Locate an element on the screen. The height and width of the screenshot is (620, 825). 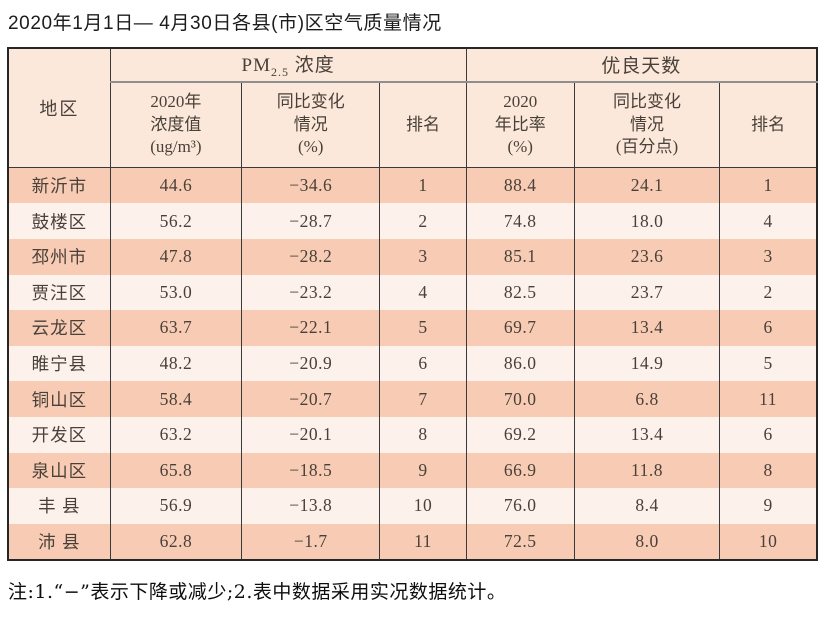
table-row: 新沂市 44.6 −34.6 1 88.4 24.1 1 is located at coordinates (412, 185).